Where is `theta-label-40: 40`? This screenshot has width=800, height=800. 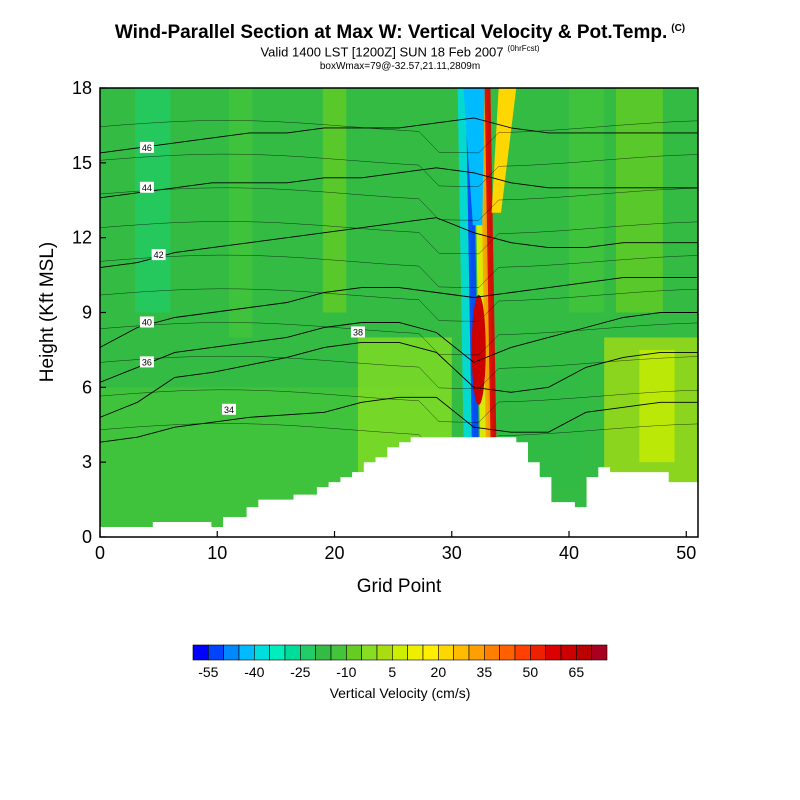 theta-label-40: 40 is located at coordinates (146, 322).